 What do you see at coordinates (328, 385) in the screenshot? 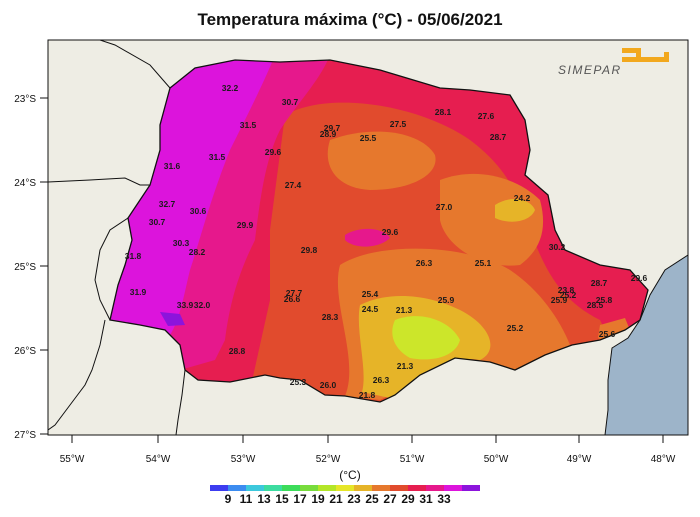
I see `station-value: 26.0` at bounding box center [328, 385].